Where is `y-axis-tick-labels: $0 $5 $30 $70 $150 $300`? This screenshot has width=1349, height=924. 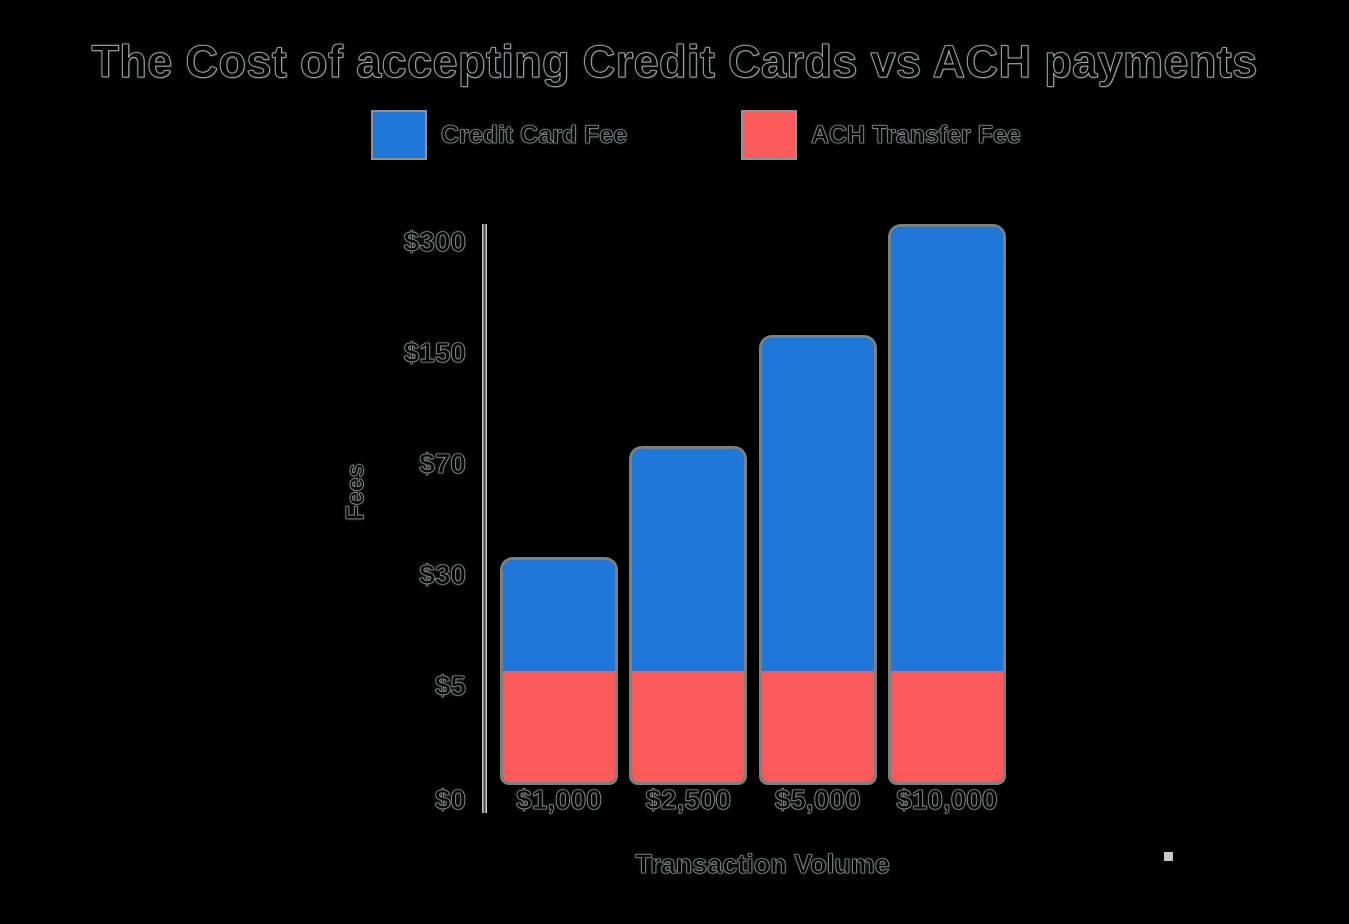
y-axis-tick-labels: $0 $5 $30 $70 $150 $300 is located at coordinates (403, 462).